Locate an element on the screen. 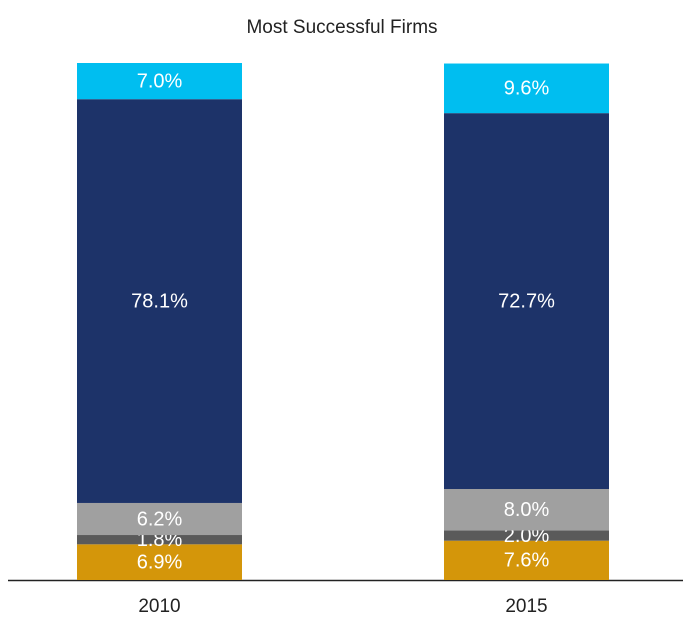 This screenshot has width=683, height=621. chart-title: Most Successful Firms is located at coordinates (341, 27).